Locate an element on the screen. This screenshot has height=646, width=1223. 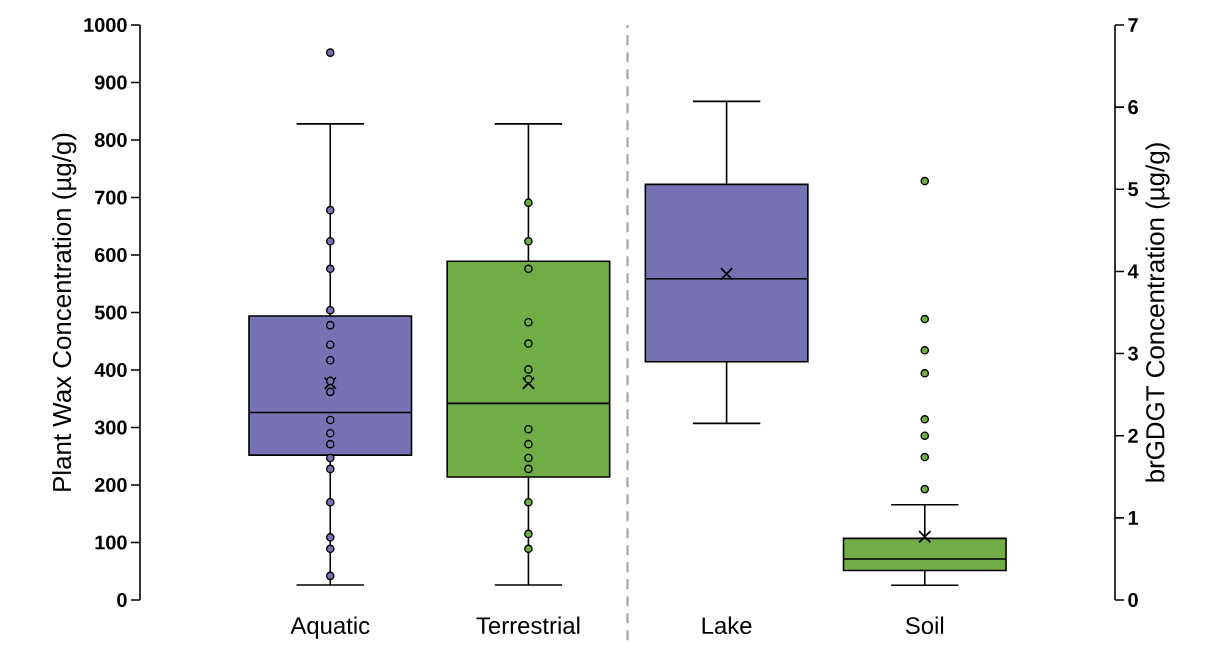
y2-tick-label: 5 is located at coordinates (1133, 189).